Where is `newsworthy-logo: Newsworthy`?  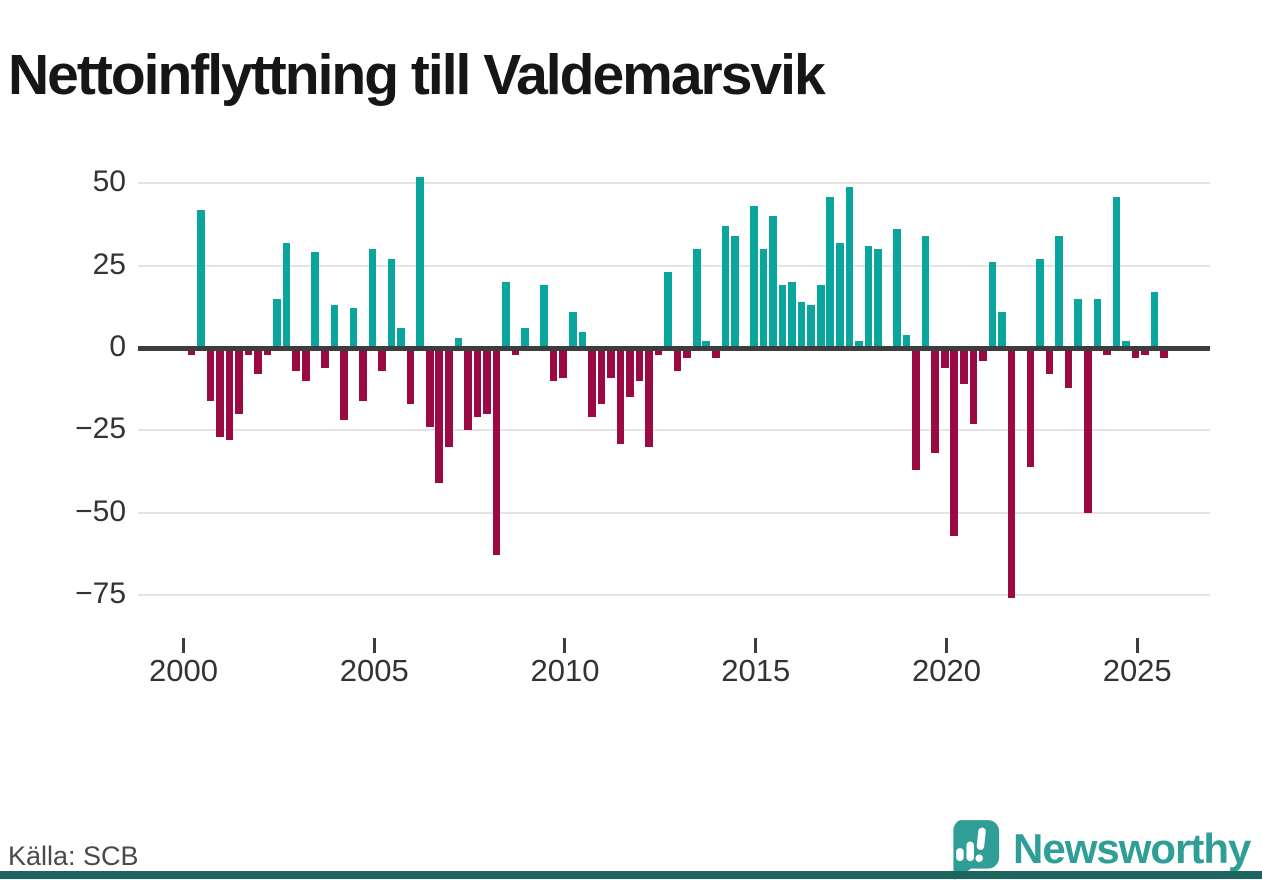 newsworthy-logo: Newsworthy is located at coordinates (1098, 849).